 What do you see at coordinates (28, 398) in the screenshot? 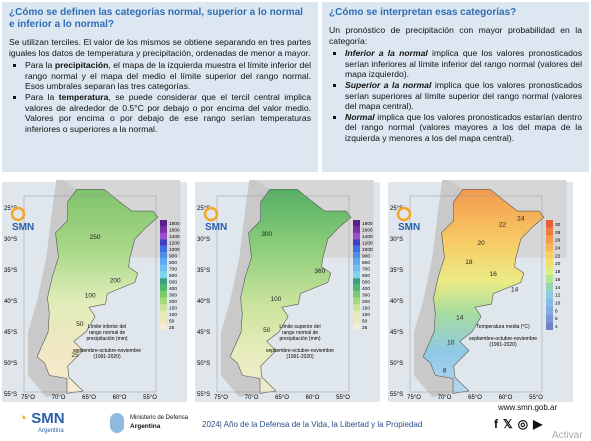
I see `lon-label: 75°O` at bounding box center [28, 398].